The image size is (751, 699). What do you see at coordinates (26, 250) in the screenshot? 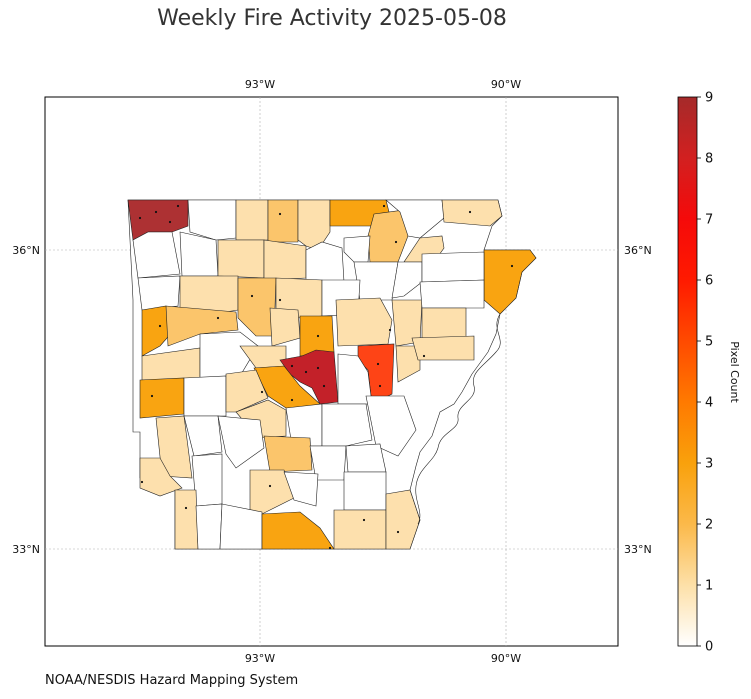
I see `lat-label-left-36n: 36°N` at bounding box center [26, 250].